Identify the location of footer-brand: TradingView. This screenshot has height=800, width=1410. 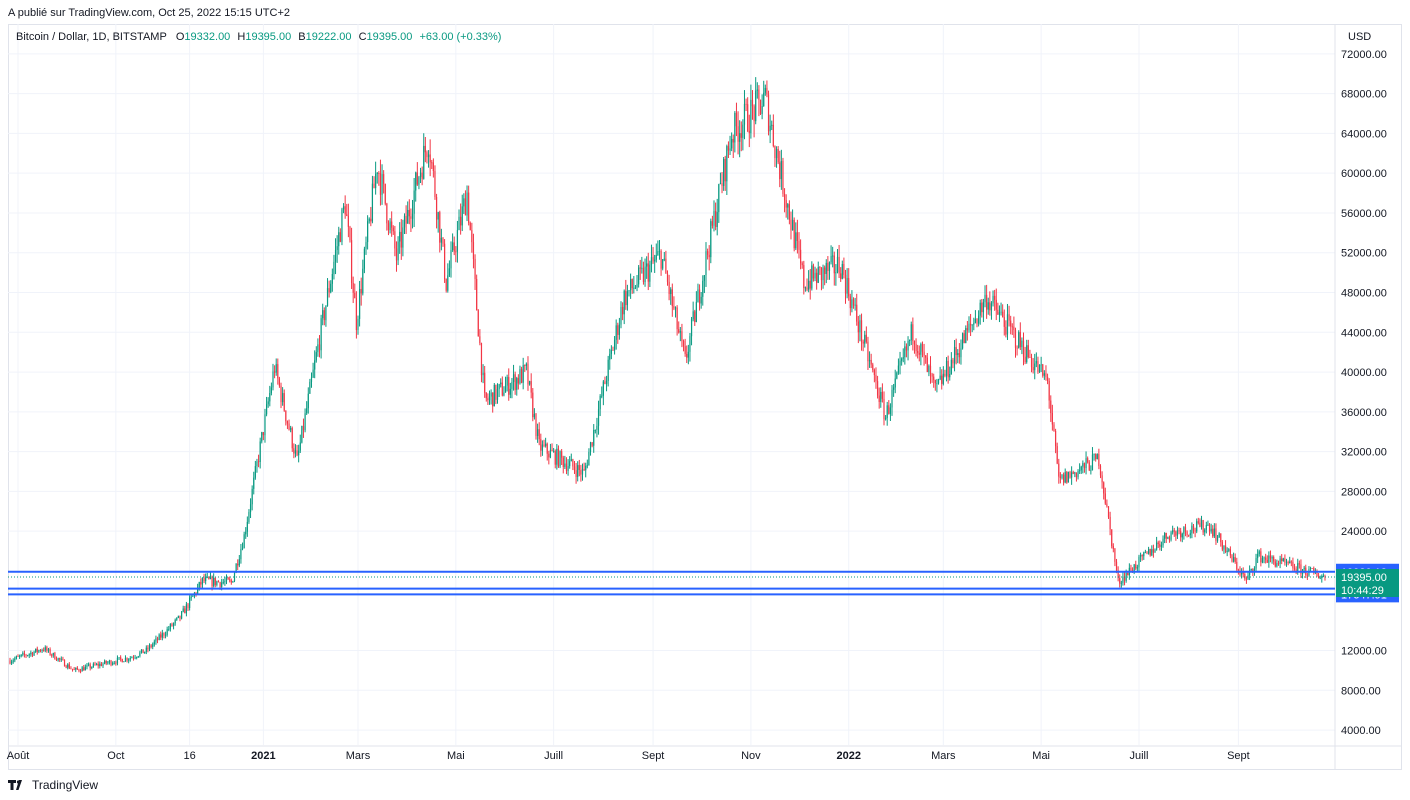
(53, 785).